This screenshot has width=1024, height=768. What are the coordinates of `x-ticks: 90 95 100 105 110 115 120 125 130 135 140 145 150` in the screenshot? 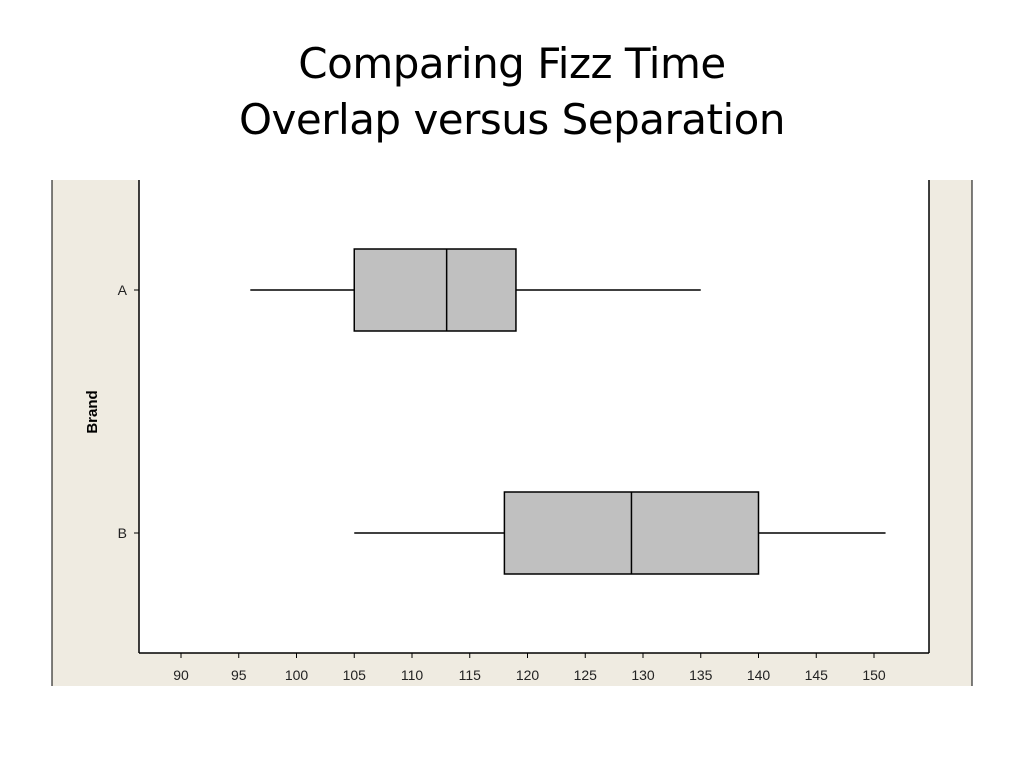 It's located at (529, 668).